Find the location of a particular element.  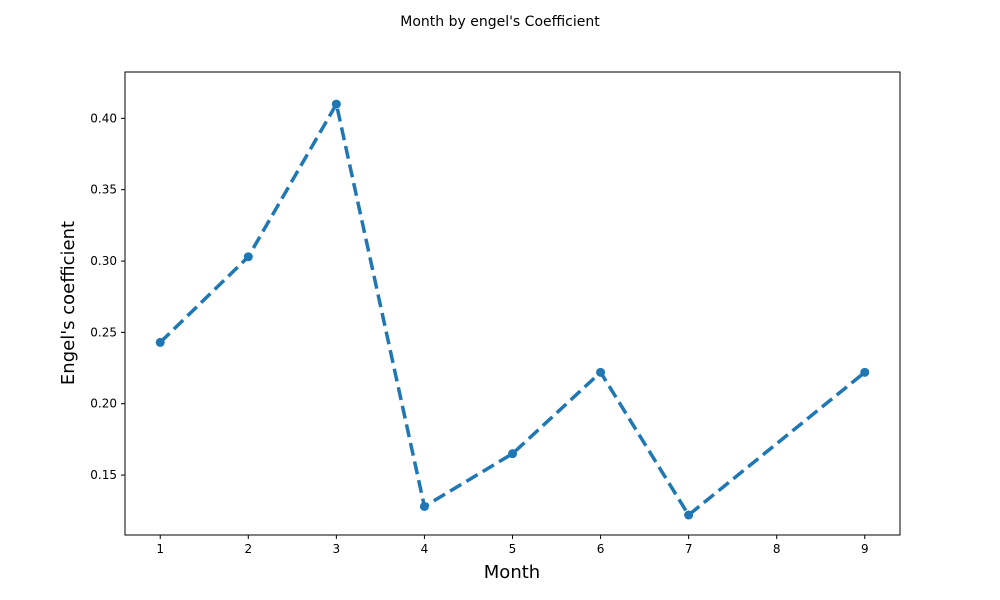

x-tick-label: 1 is located at coordinates (160, 549).